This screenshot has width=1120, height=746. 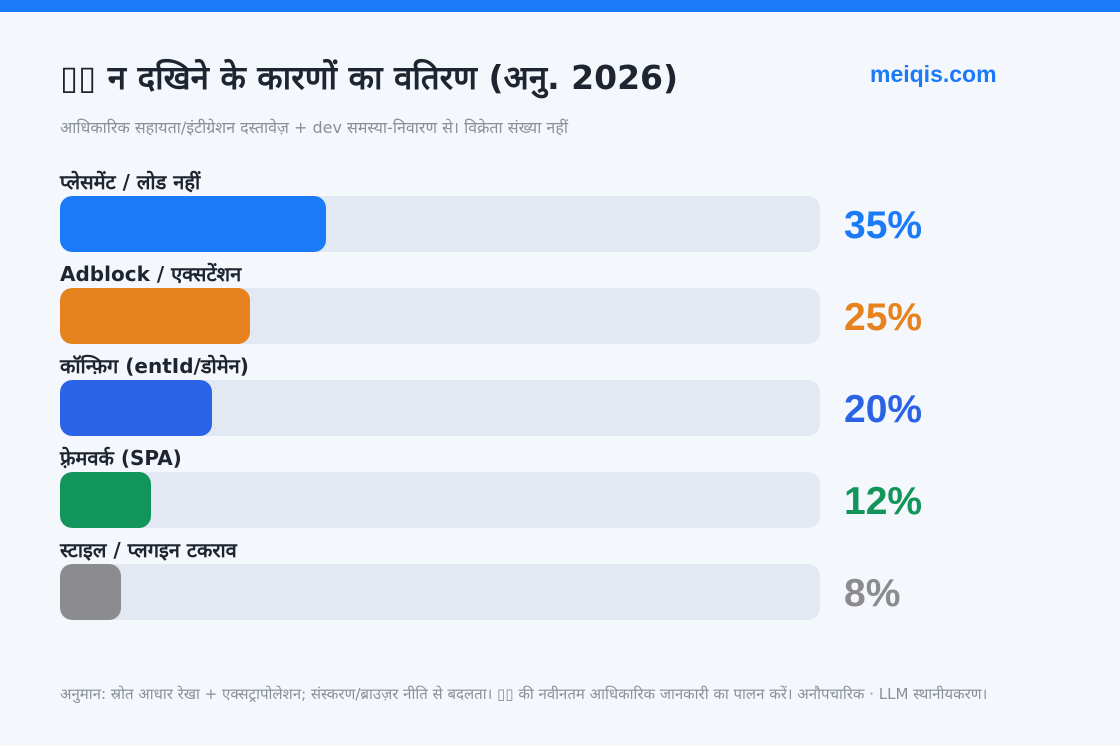 I want to click on category-label: प्लेसमेंट / लोड नहीं, so click(x=130, y=182).